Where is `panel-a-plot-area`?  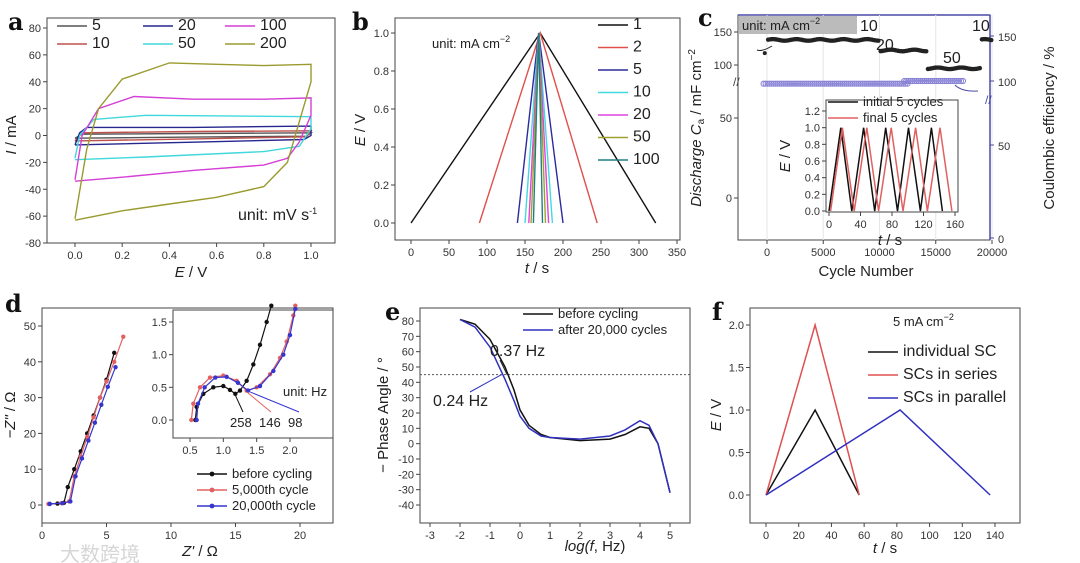 panel-a-plot-area is located at coordinates (191, 130).